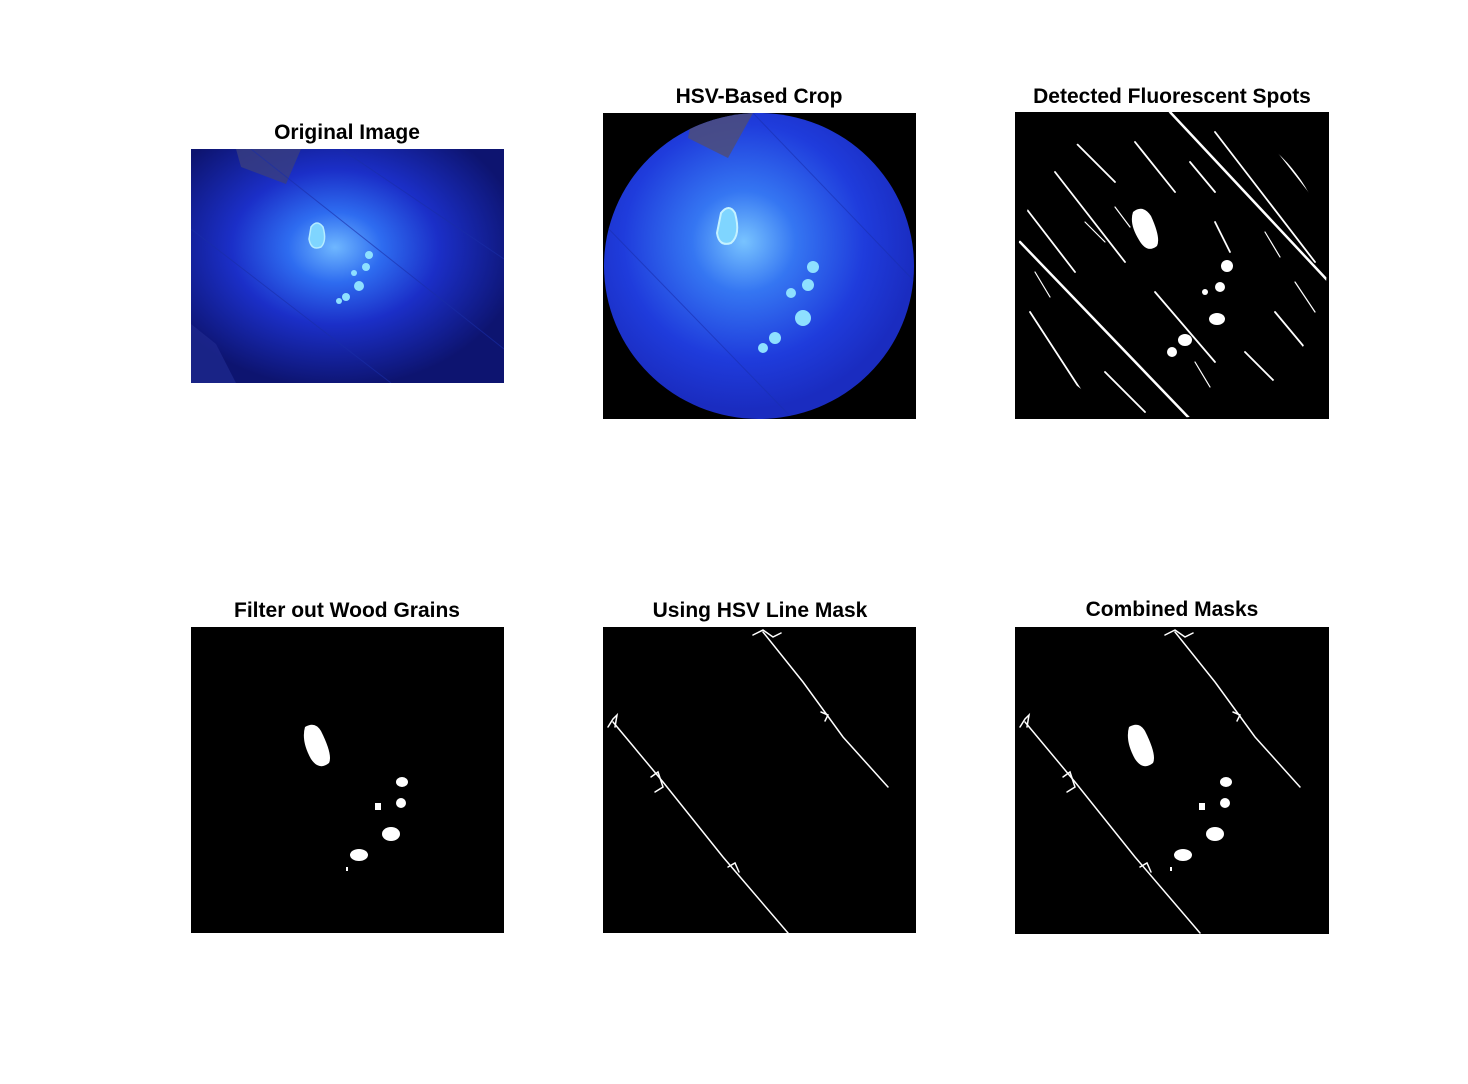 This screenshot has height=1084, width=1468. I want to click on panel-title-hsv-based-crop: HSV-Based Crop, so click(759, 96).